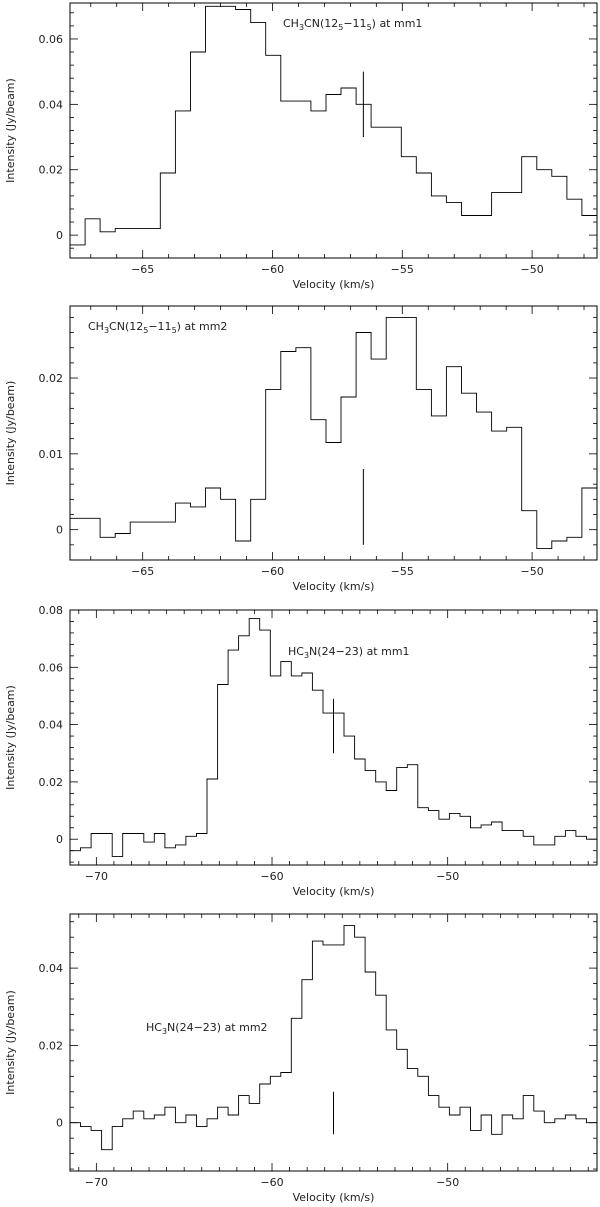 This screenshot has height=1207, width=600. Describe the element at coordinates (207, 1028) in the screenshot. I see `line-annotation: HC3N(24−23) at mm2` at that location.